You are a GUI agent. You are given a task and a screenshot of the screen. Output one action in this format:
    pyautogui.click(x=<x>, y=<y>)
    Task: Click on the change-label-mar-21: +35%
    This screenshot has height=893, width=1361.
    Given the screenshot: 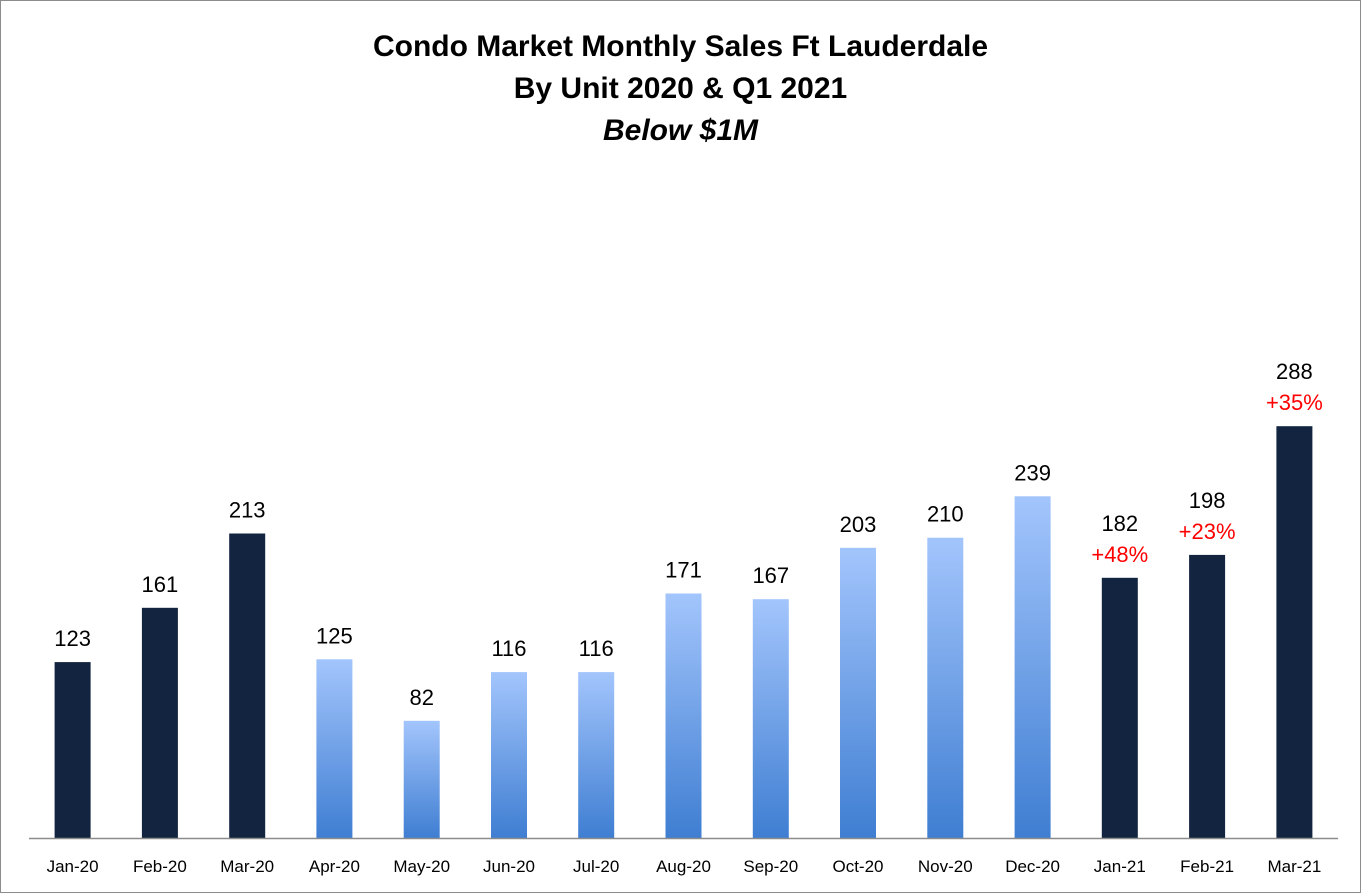 What is the action you would take?
    pyautogui.click(x=1294, y=402)
    